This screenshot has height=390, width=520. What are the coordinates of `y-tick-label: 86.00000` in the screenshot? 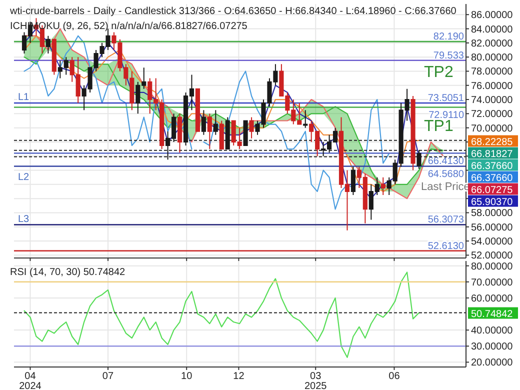 It's located at (492, 16).